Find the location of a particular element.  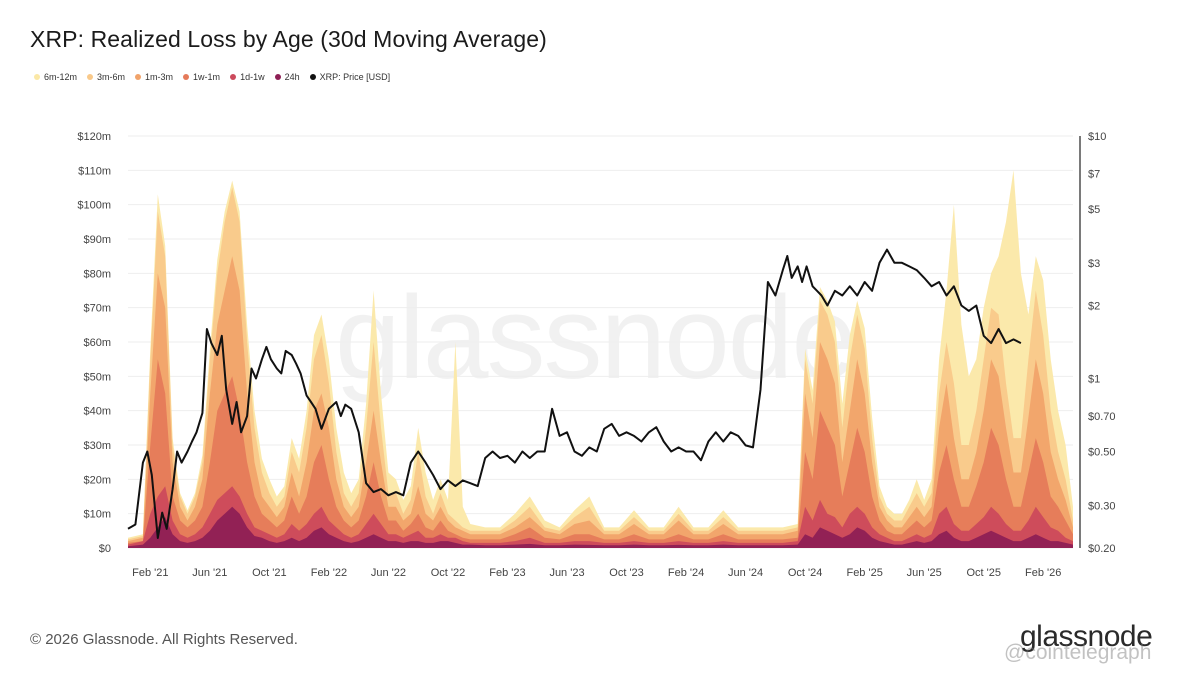

y-right-tick-label: $10 is located at coordinates (1097, 137).